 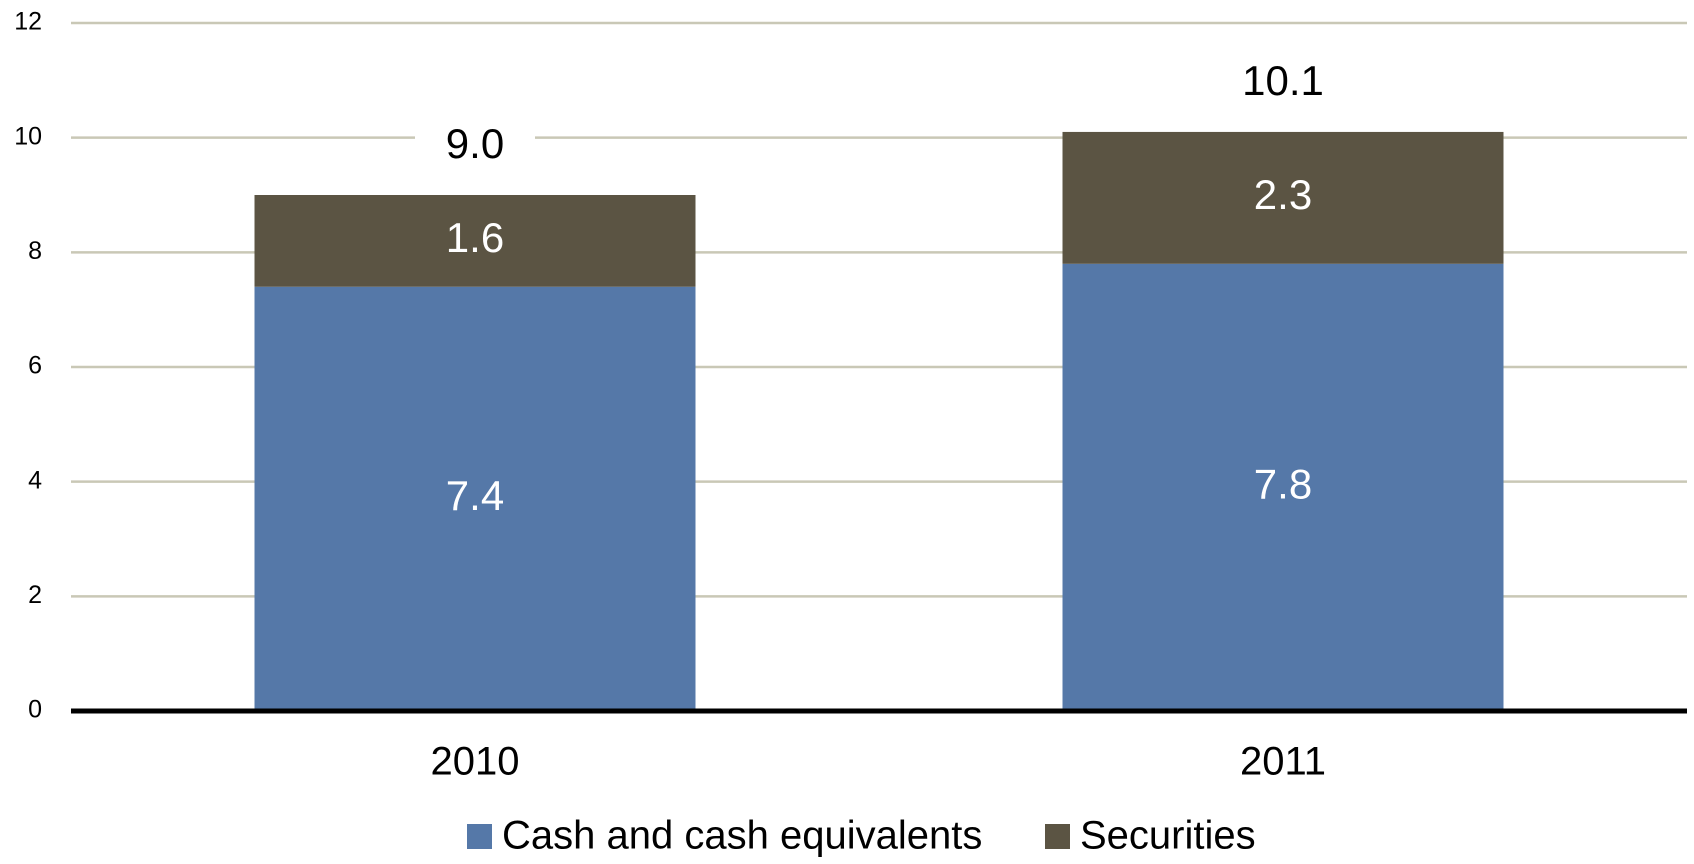 I want to click on x-tick-label: 2011, so click(x=1283, y=762).